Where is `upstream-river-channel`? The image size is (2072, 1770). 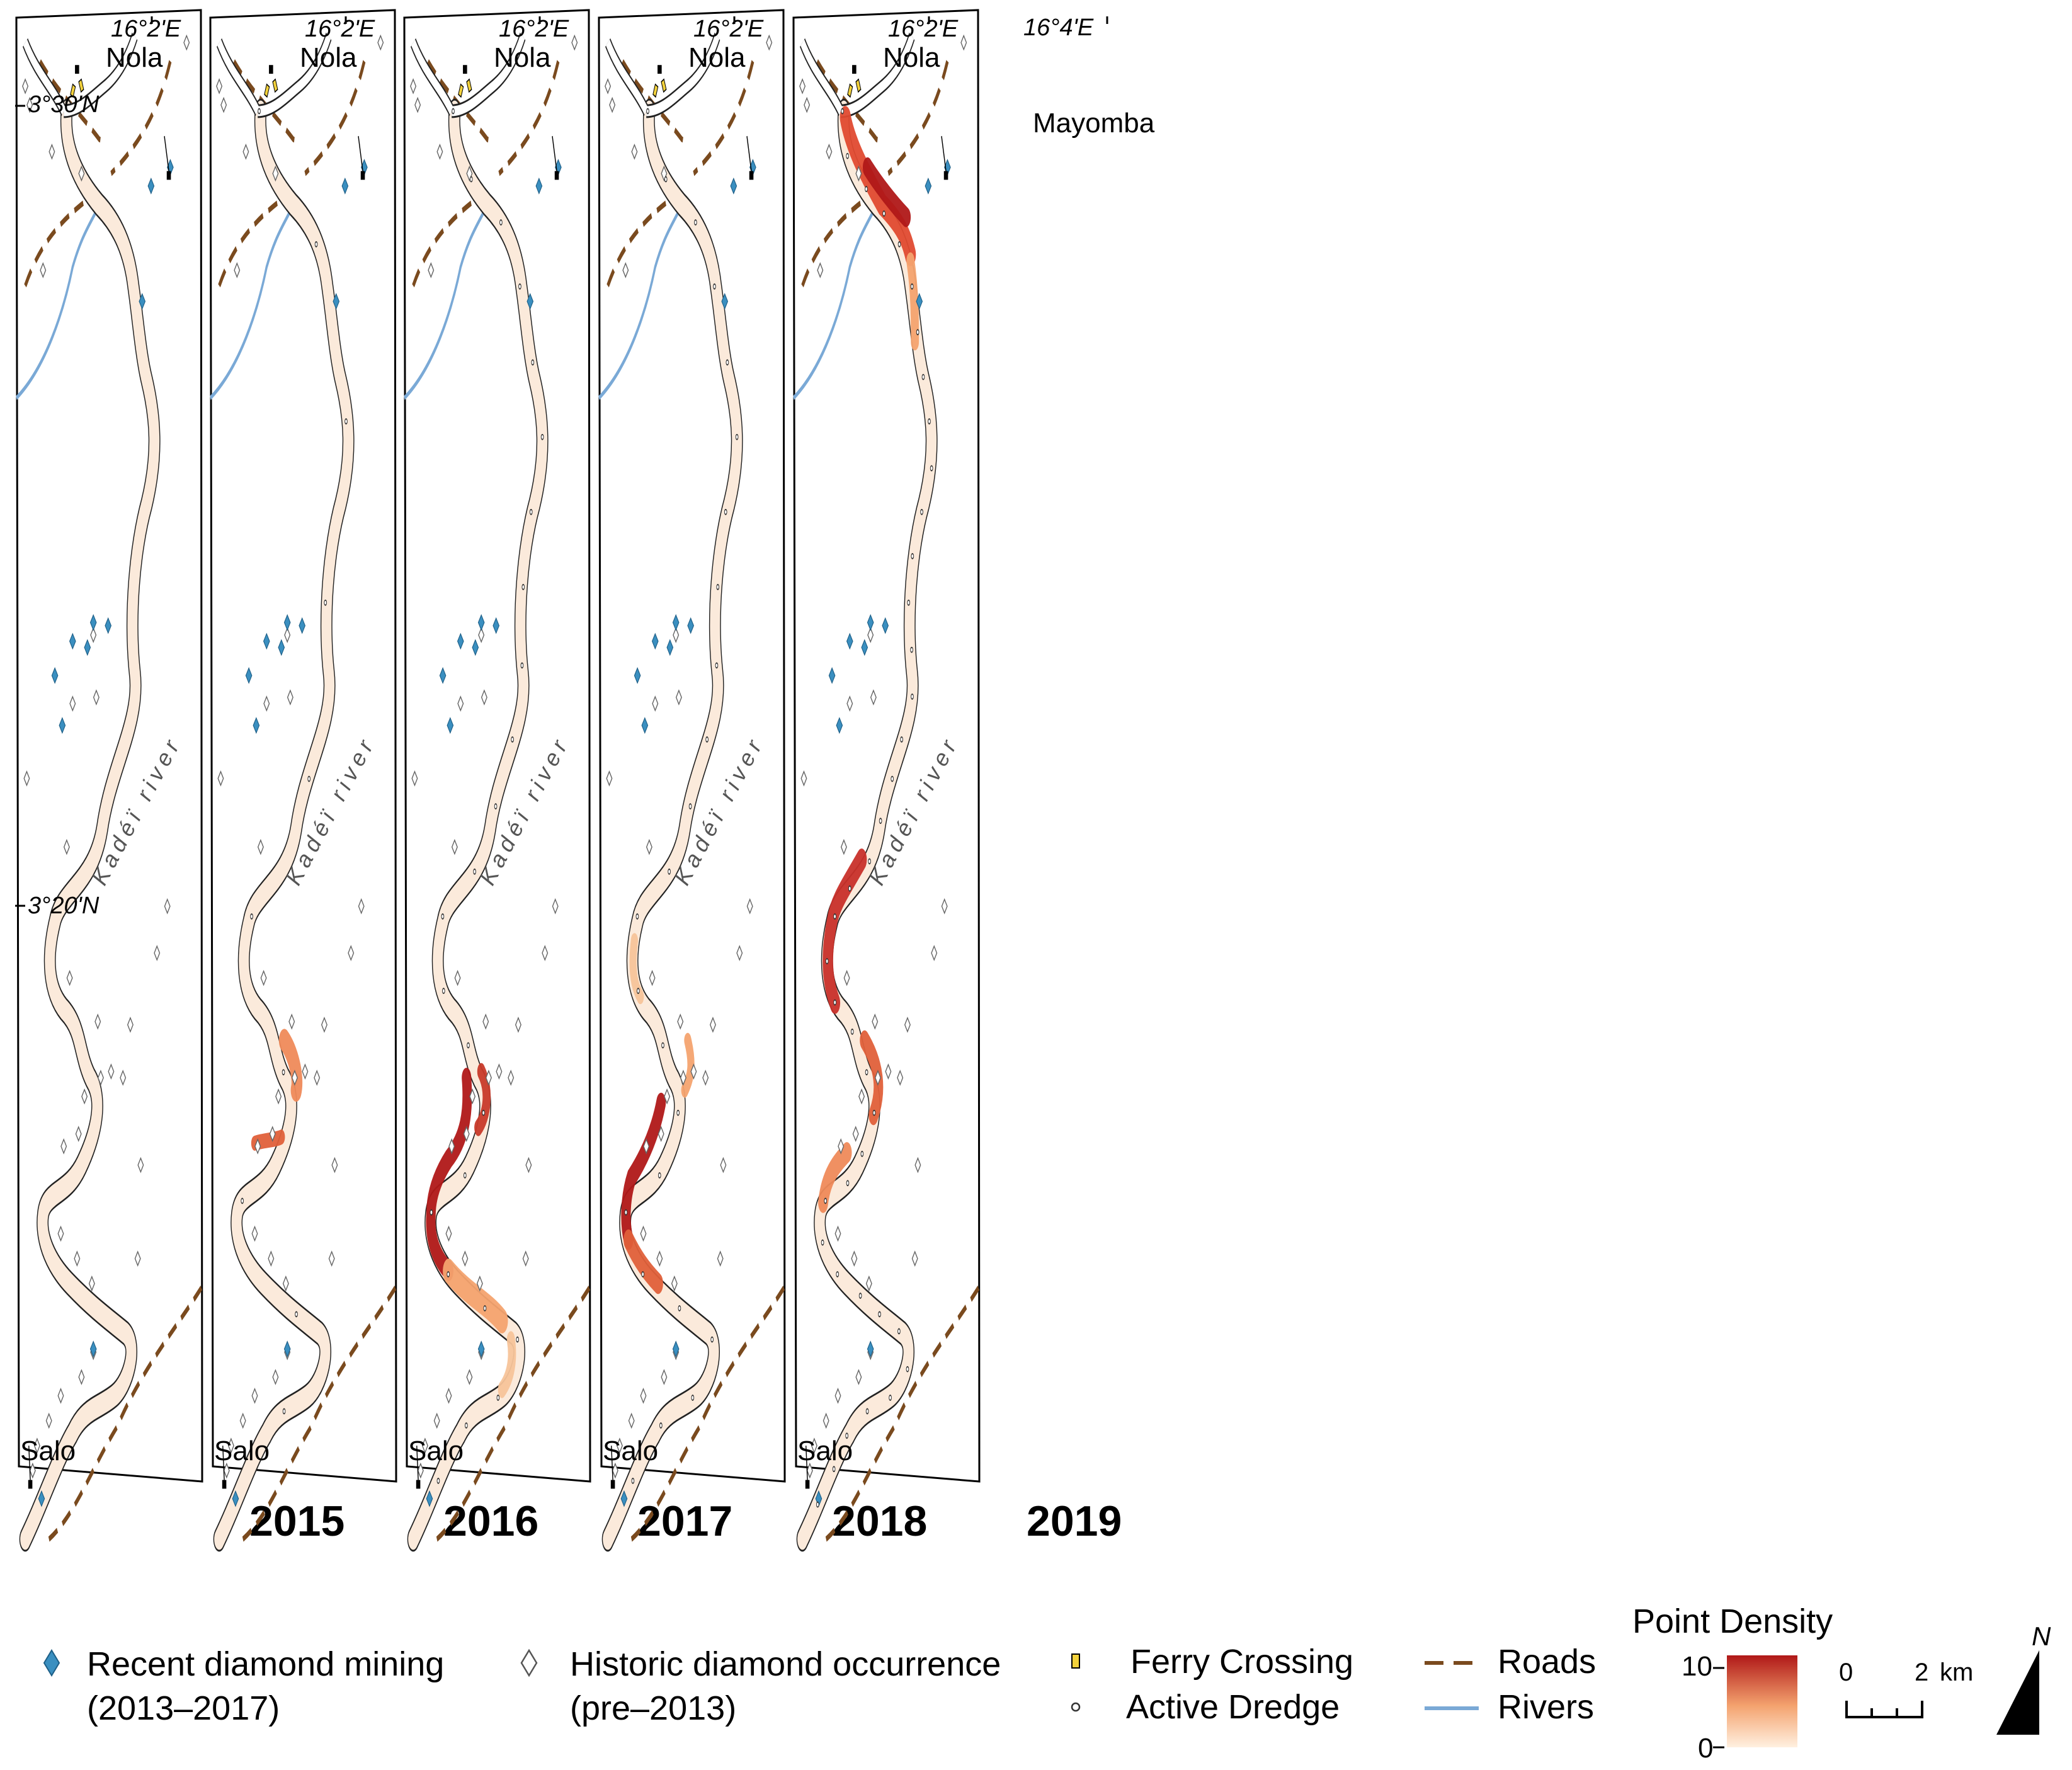
upstream-river-channel is located at coordinates (663, 75).